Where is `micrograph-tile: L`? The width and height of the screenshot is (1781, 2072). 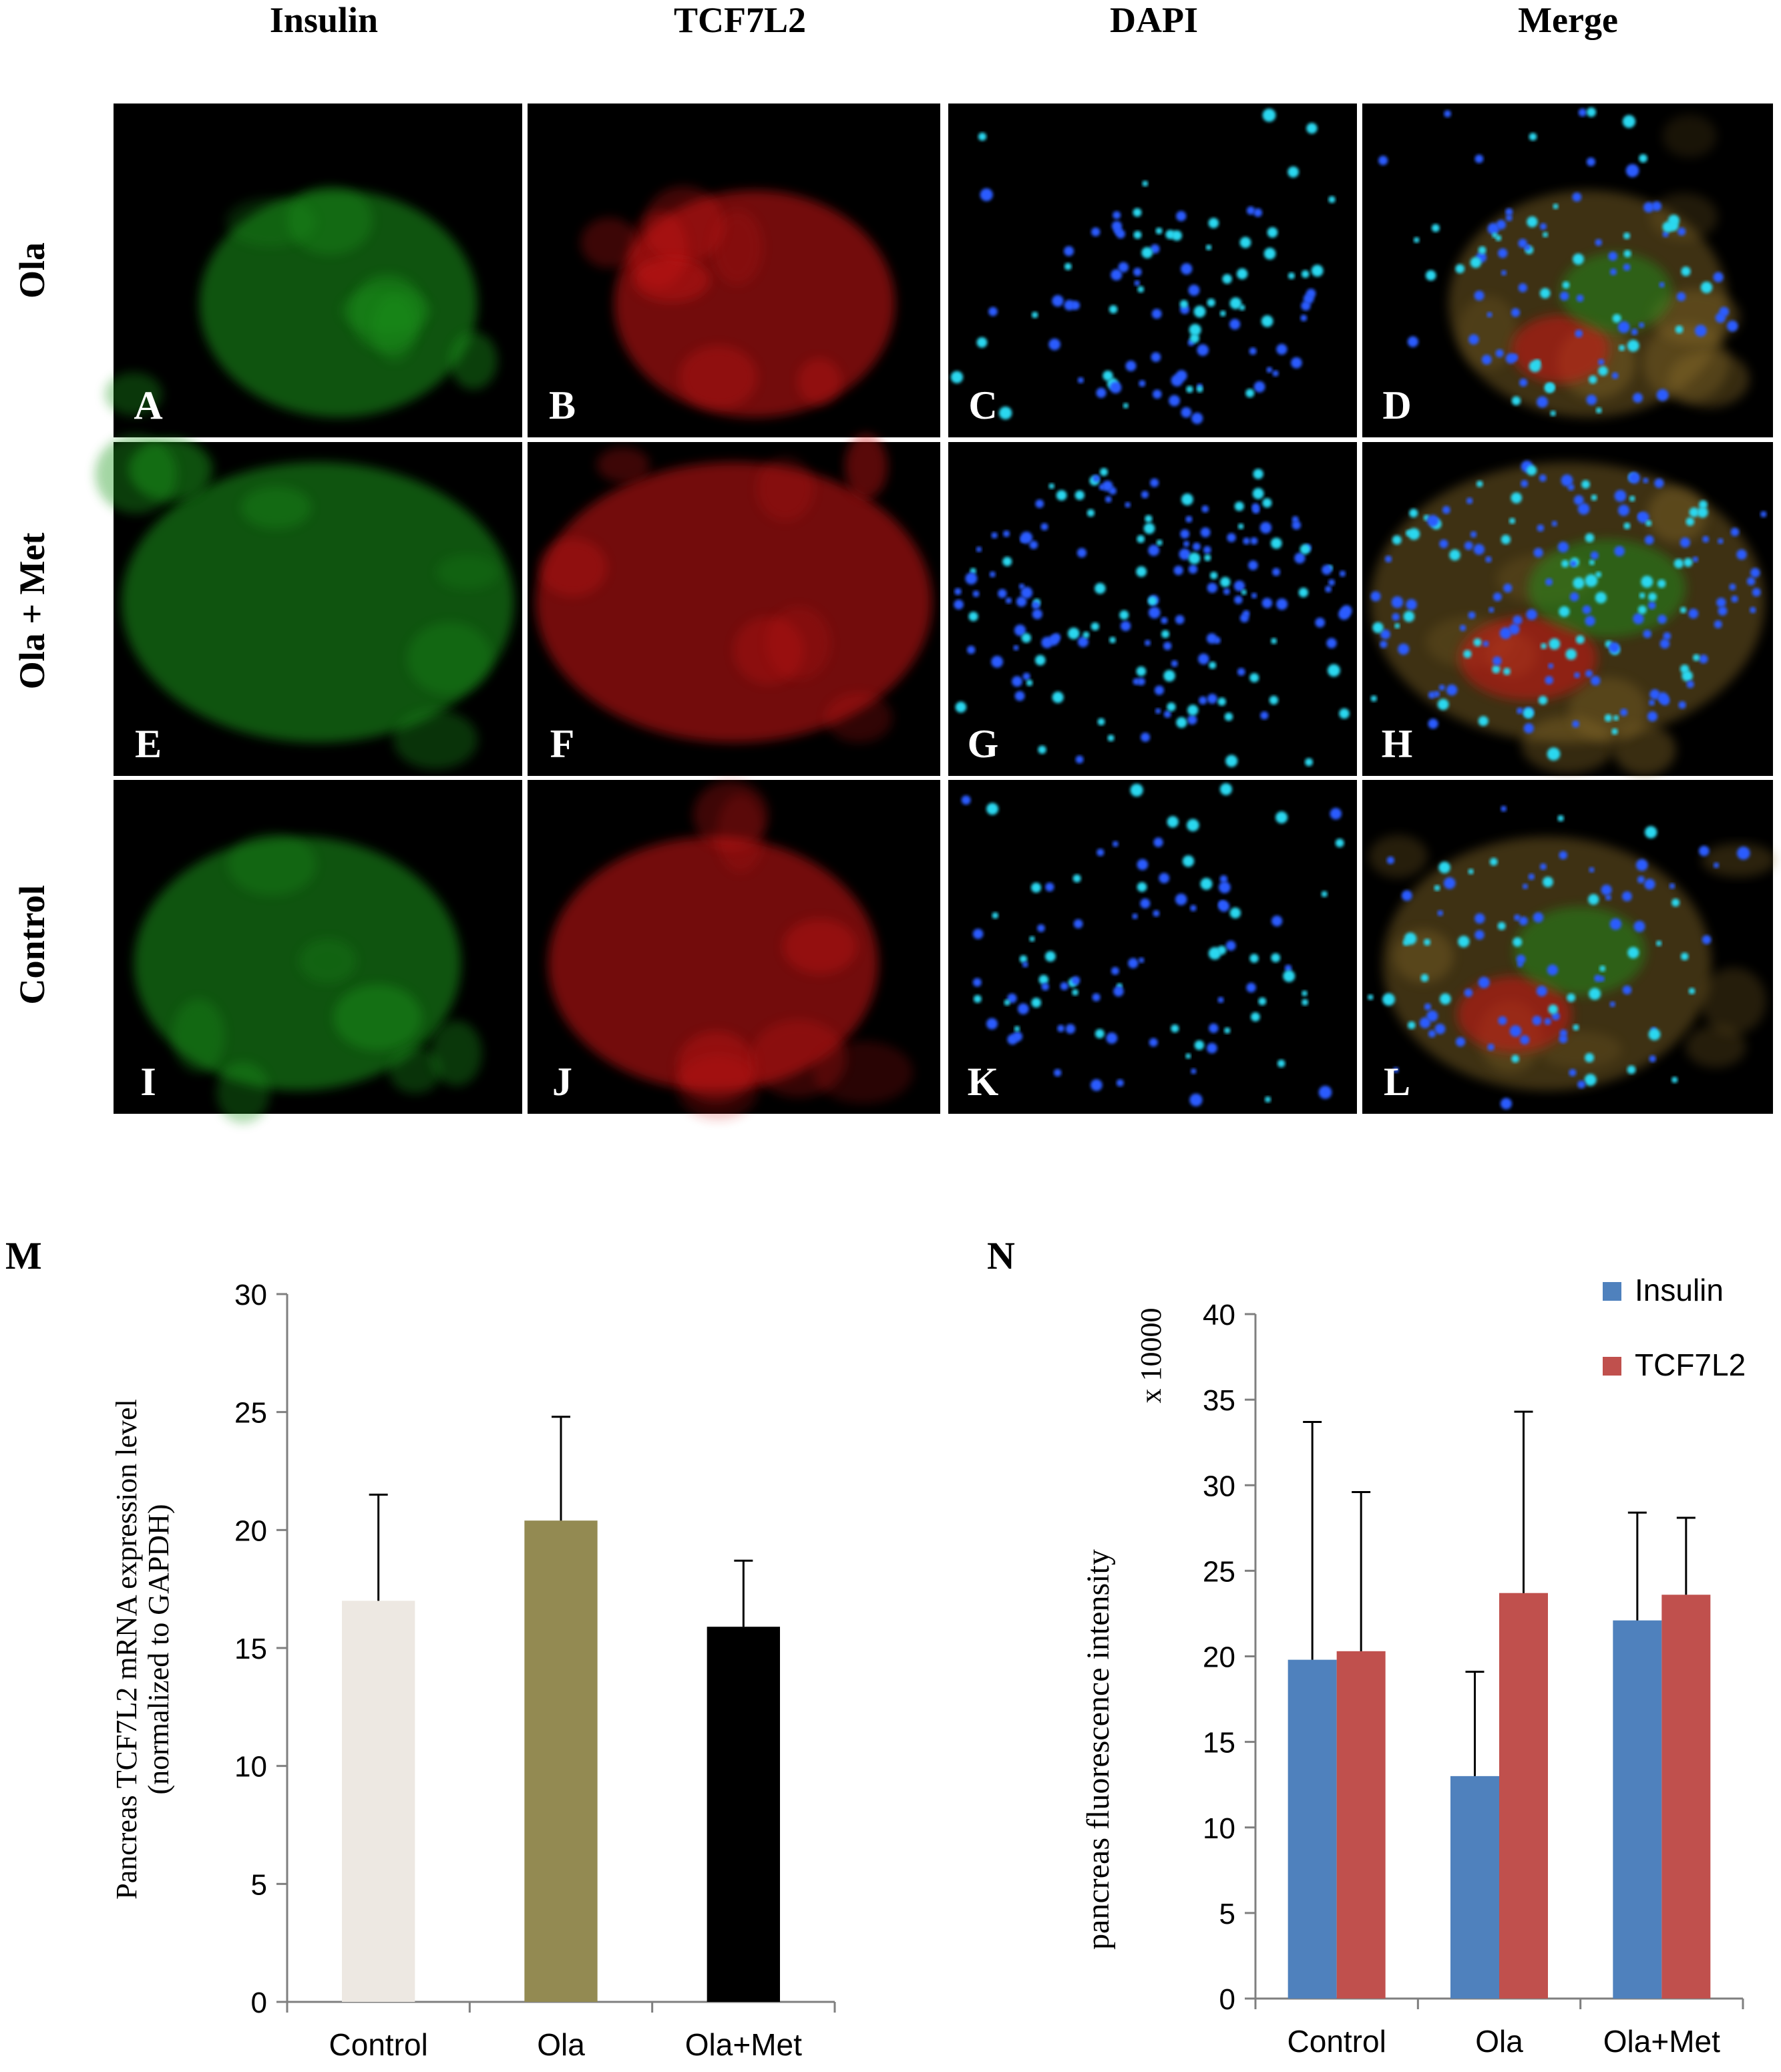
micrograph-tile: L is located at coordinates (1569, 947).